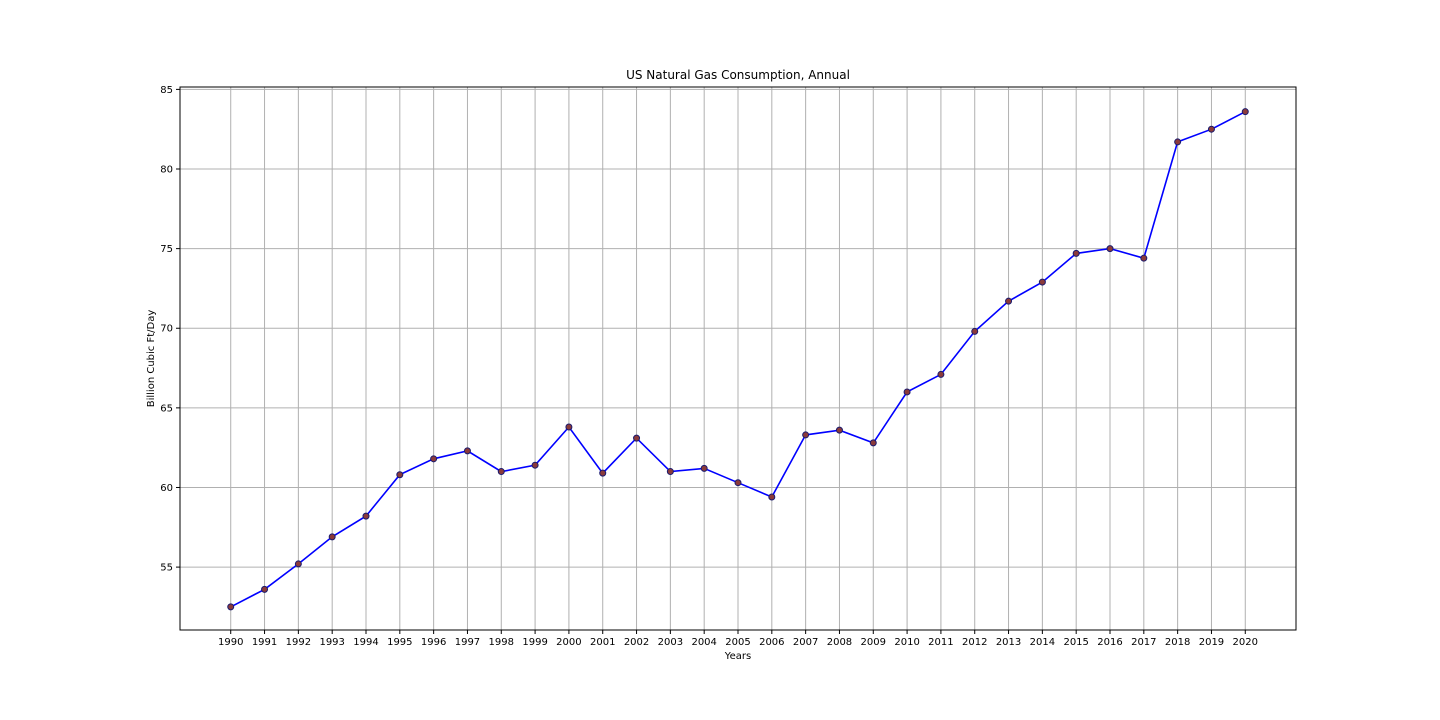 This screenshot has height=720, width=1440. I want to click on x-tick-label: 1998, so click(501, 642).